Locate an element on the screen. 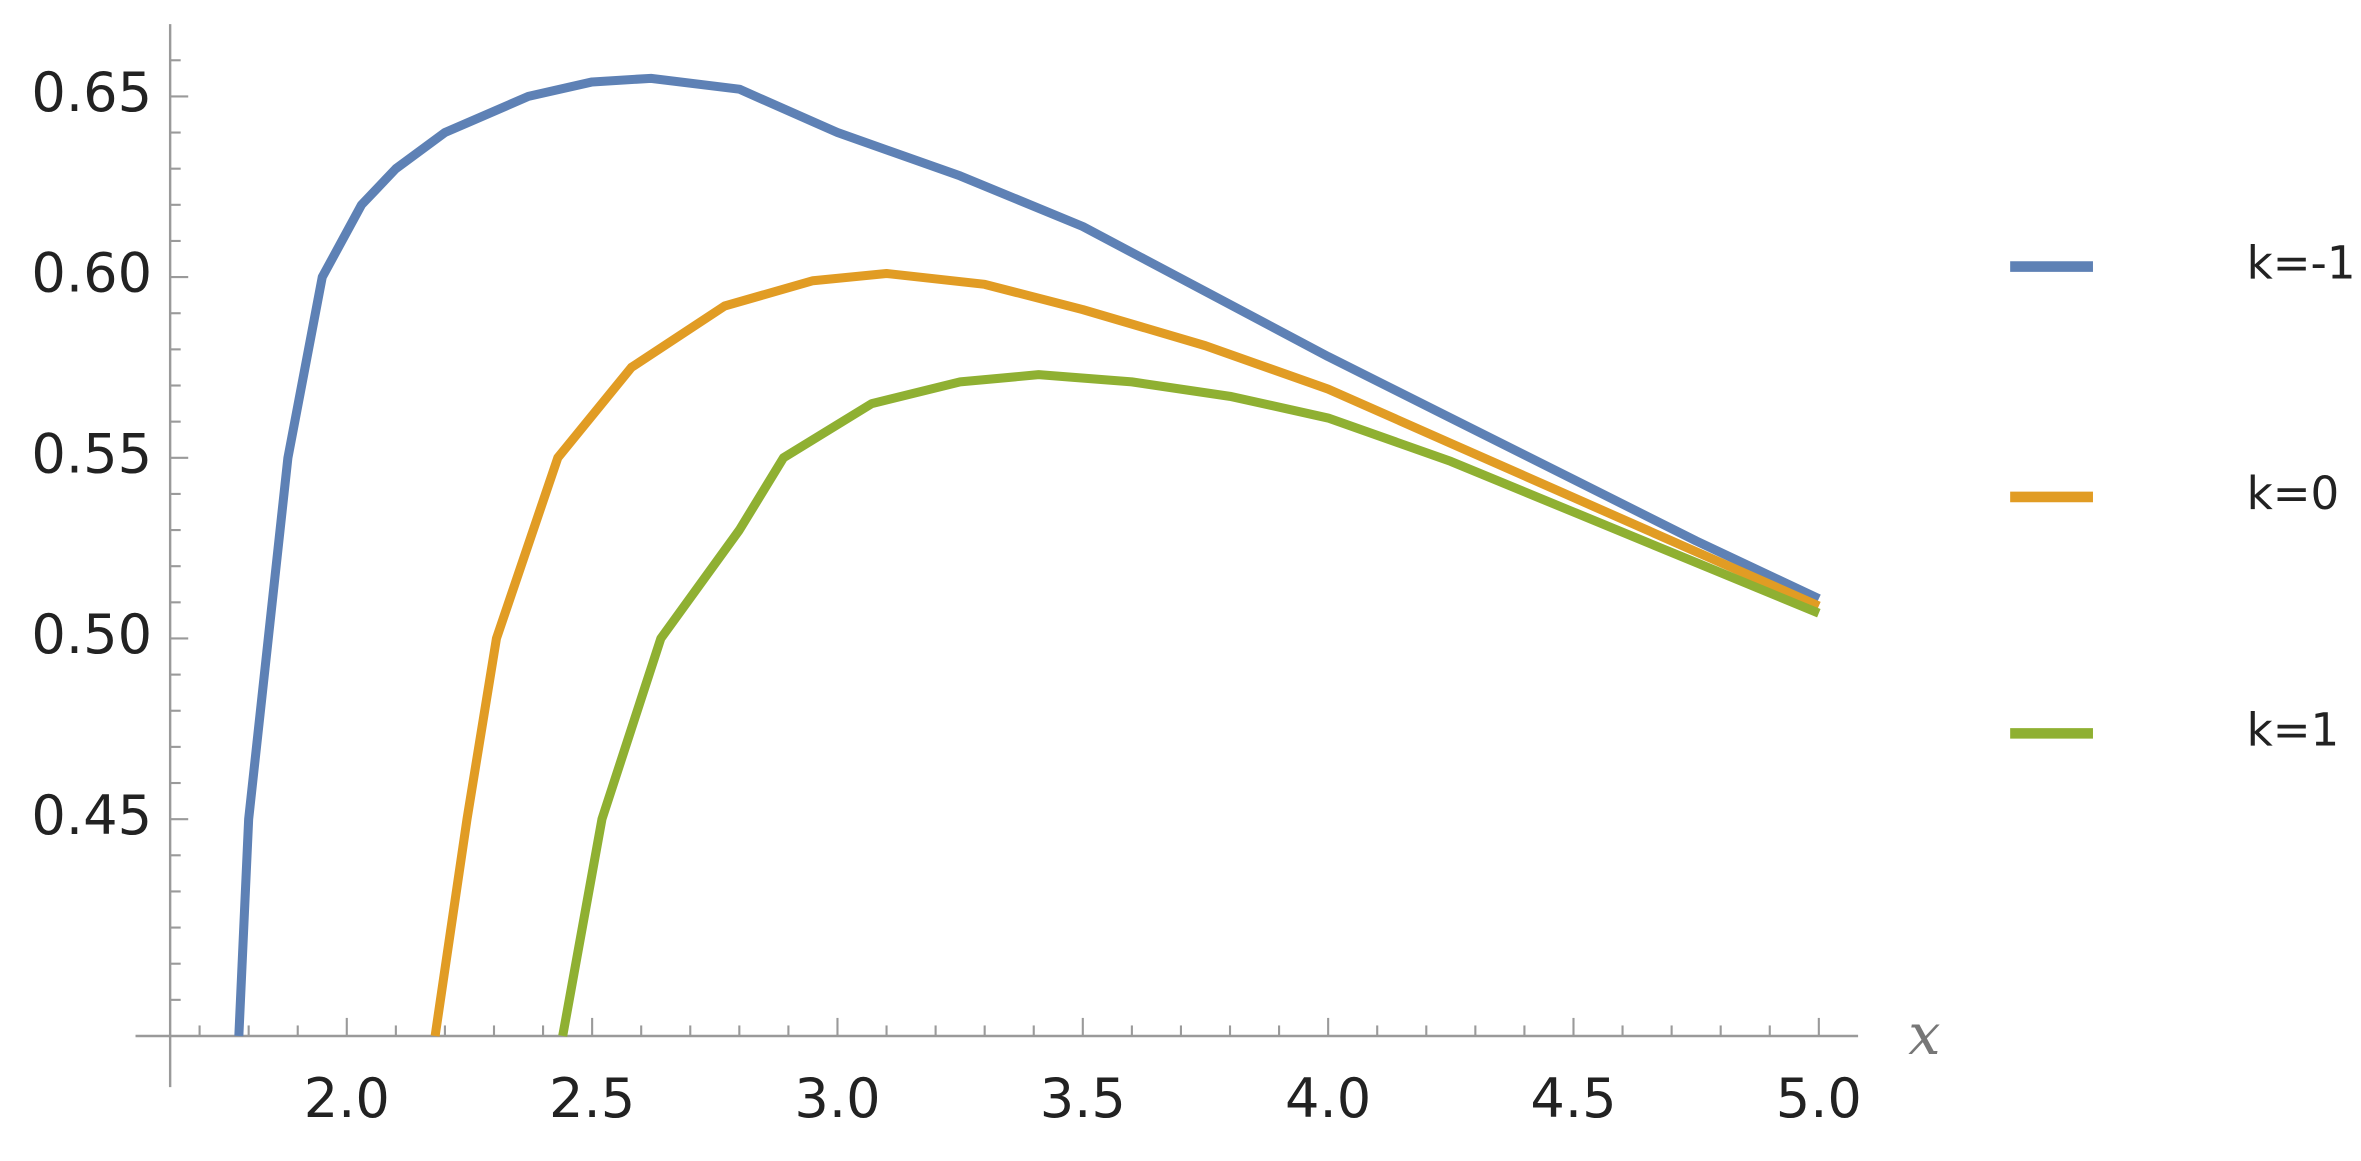  y-tick-label: 0.60 is located at coordinates (91, 273).